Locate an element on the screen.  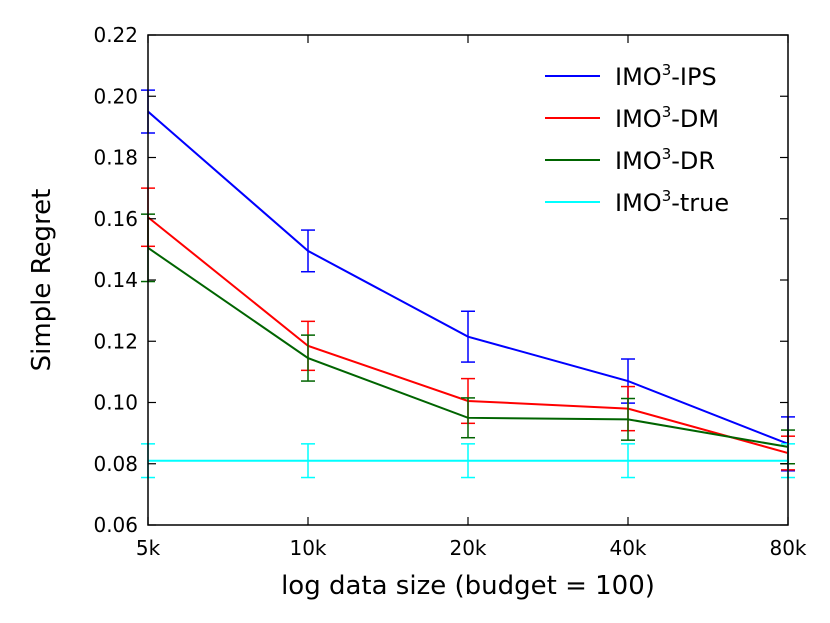
x-tick-label: 20k is located at coordinates (467, 548).